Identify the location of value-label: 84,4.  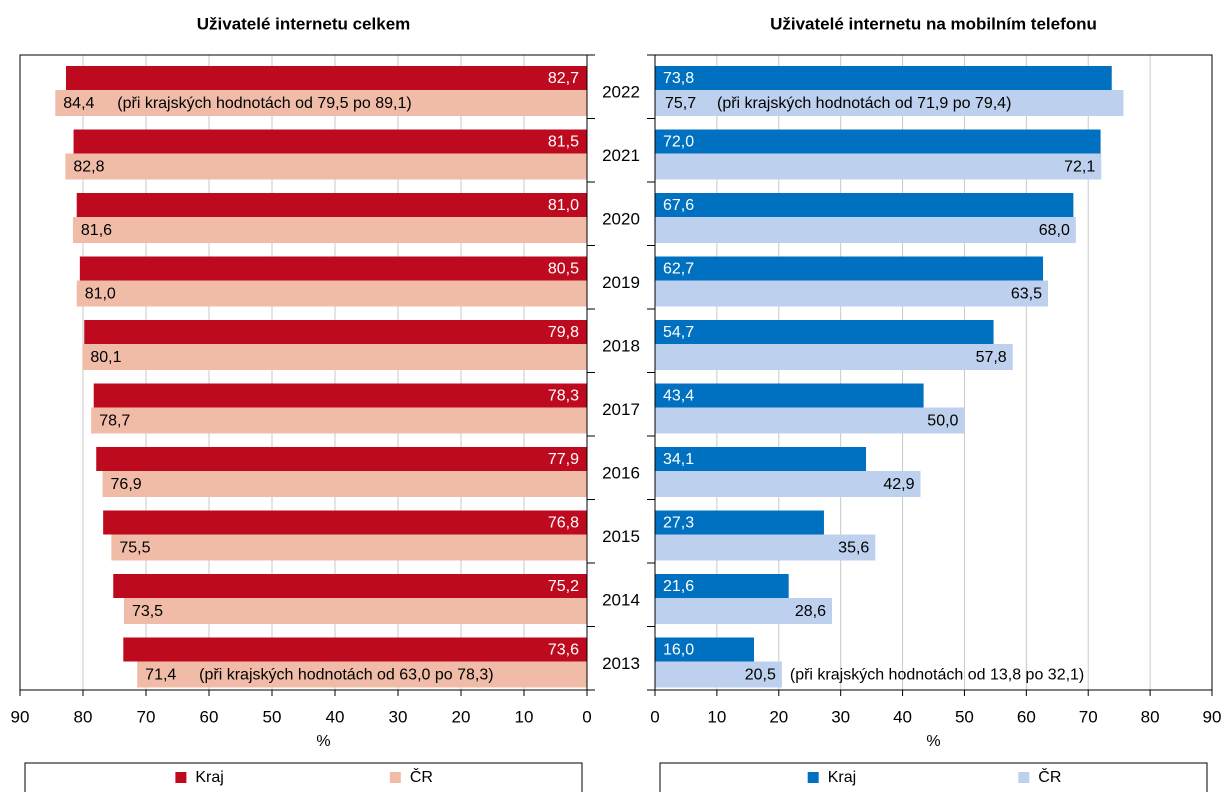
(78, 103).